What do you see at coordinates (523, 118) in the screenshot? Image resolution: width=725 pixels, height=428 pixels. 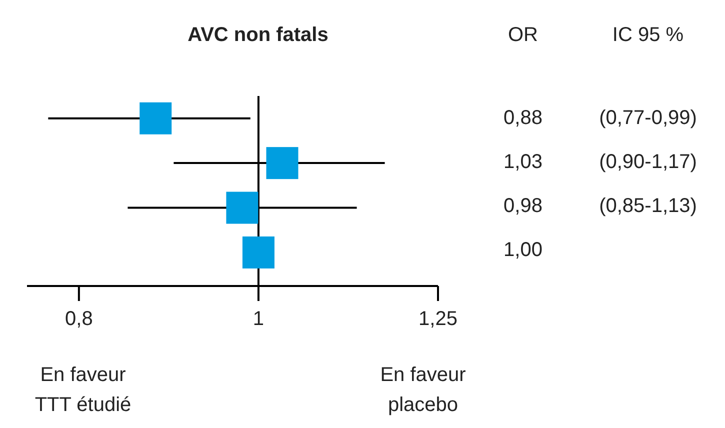 I see `data-label: 0,88` at bounding box center [523, 118].